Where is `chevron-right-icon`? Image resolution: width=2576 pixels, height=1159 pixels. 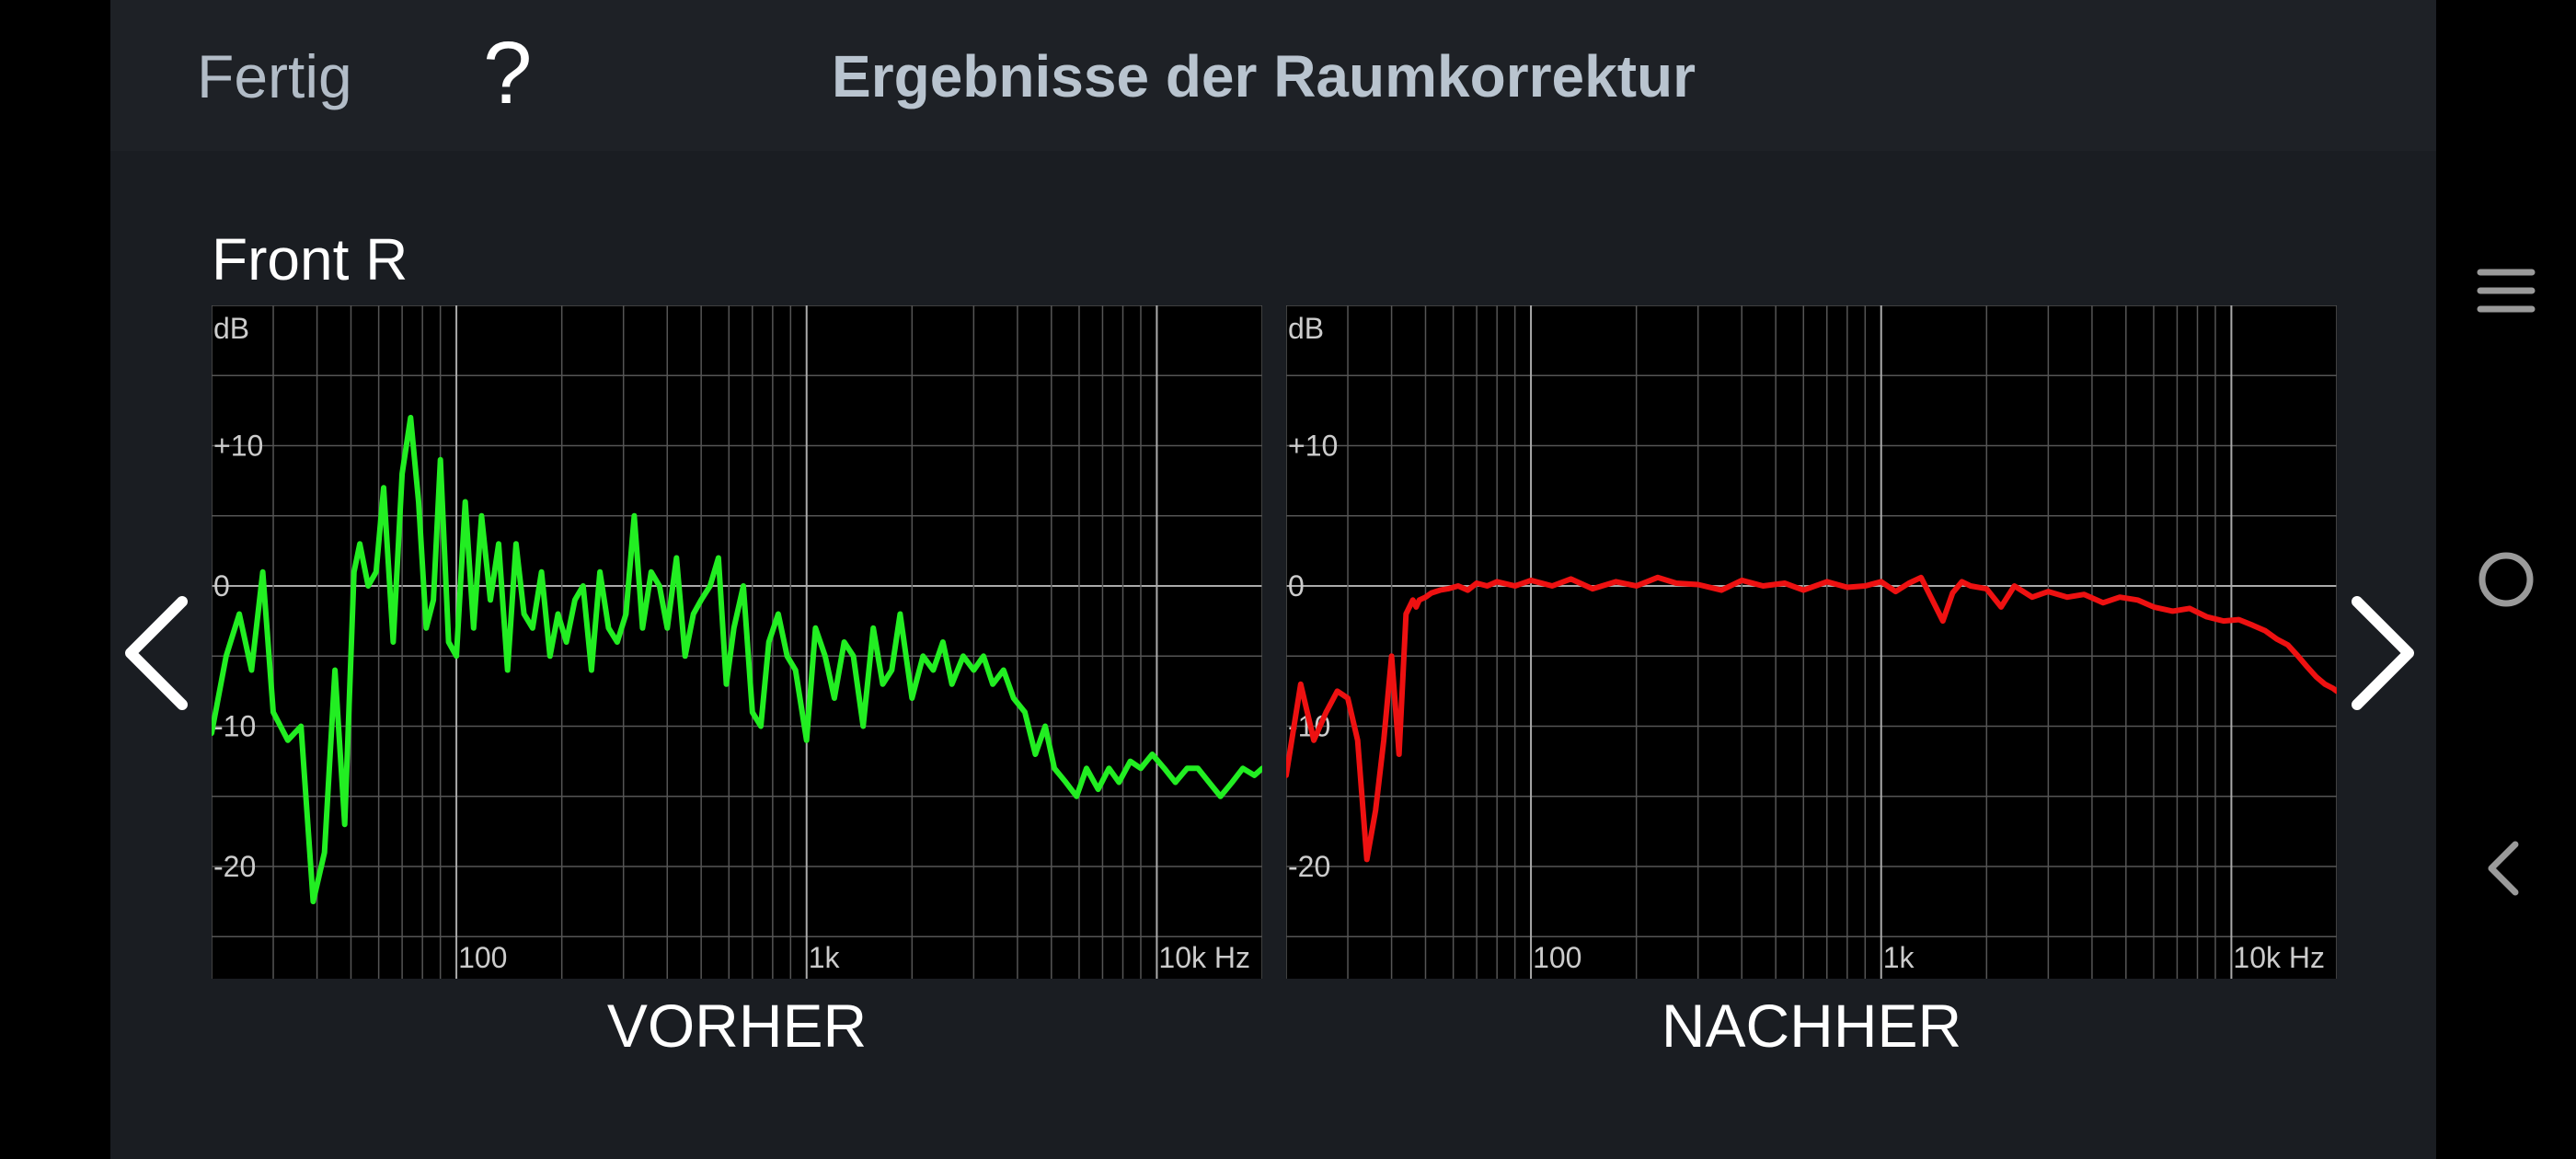 chevron-right-icon is located at coordinates (2383, 653).